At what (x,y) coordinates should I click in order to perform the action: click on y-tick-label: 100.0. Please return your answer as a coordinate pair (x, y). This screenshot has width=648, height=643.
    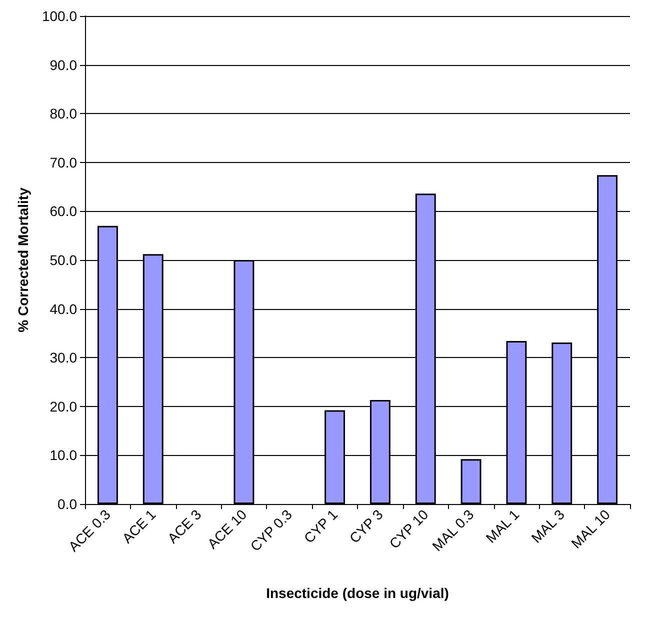
    Looking at the image, I should click on (60, 16).